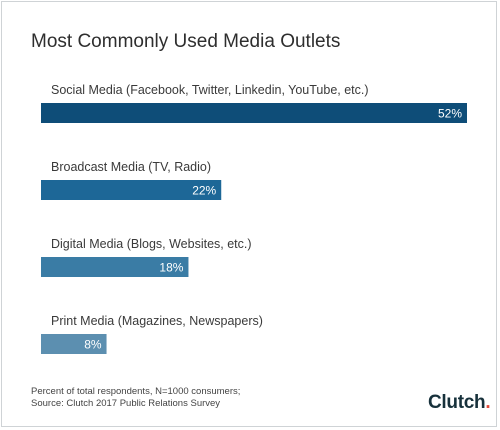 This screenshot has width=500, height=430. I want to click on category-label: Print Media (Magazines, Newspapers), so click(157, 321).